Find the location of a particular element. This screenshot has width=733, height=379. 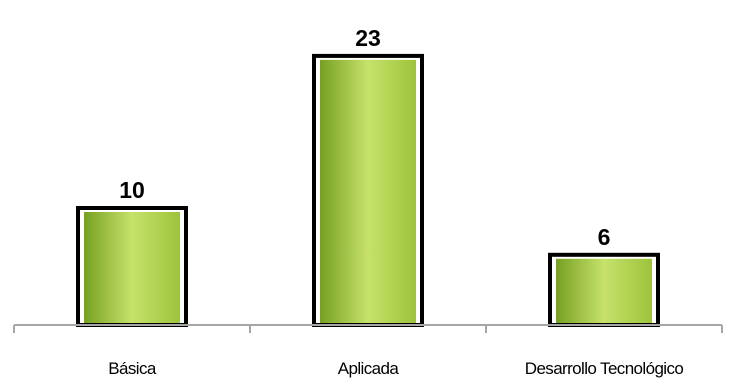

data-label-0: 10 is located at coordinates (132, 190).